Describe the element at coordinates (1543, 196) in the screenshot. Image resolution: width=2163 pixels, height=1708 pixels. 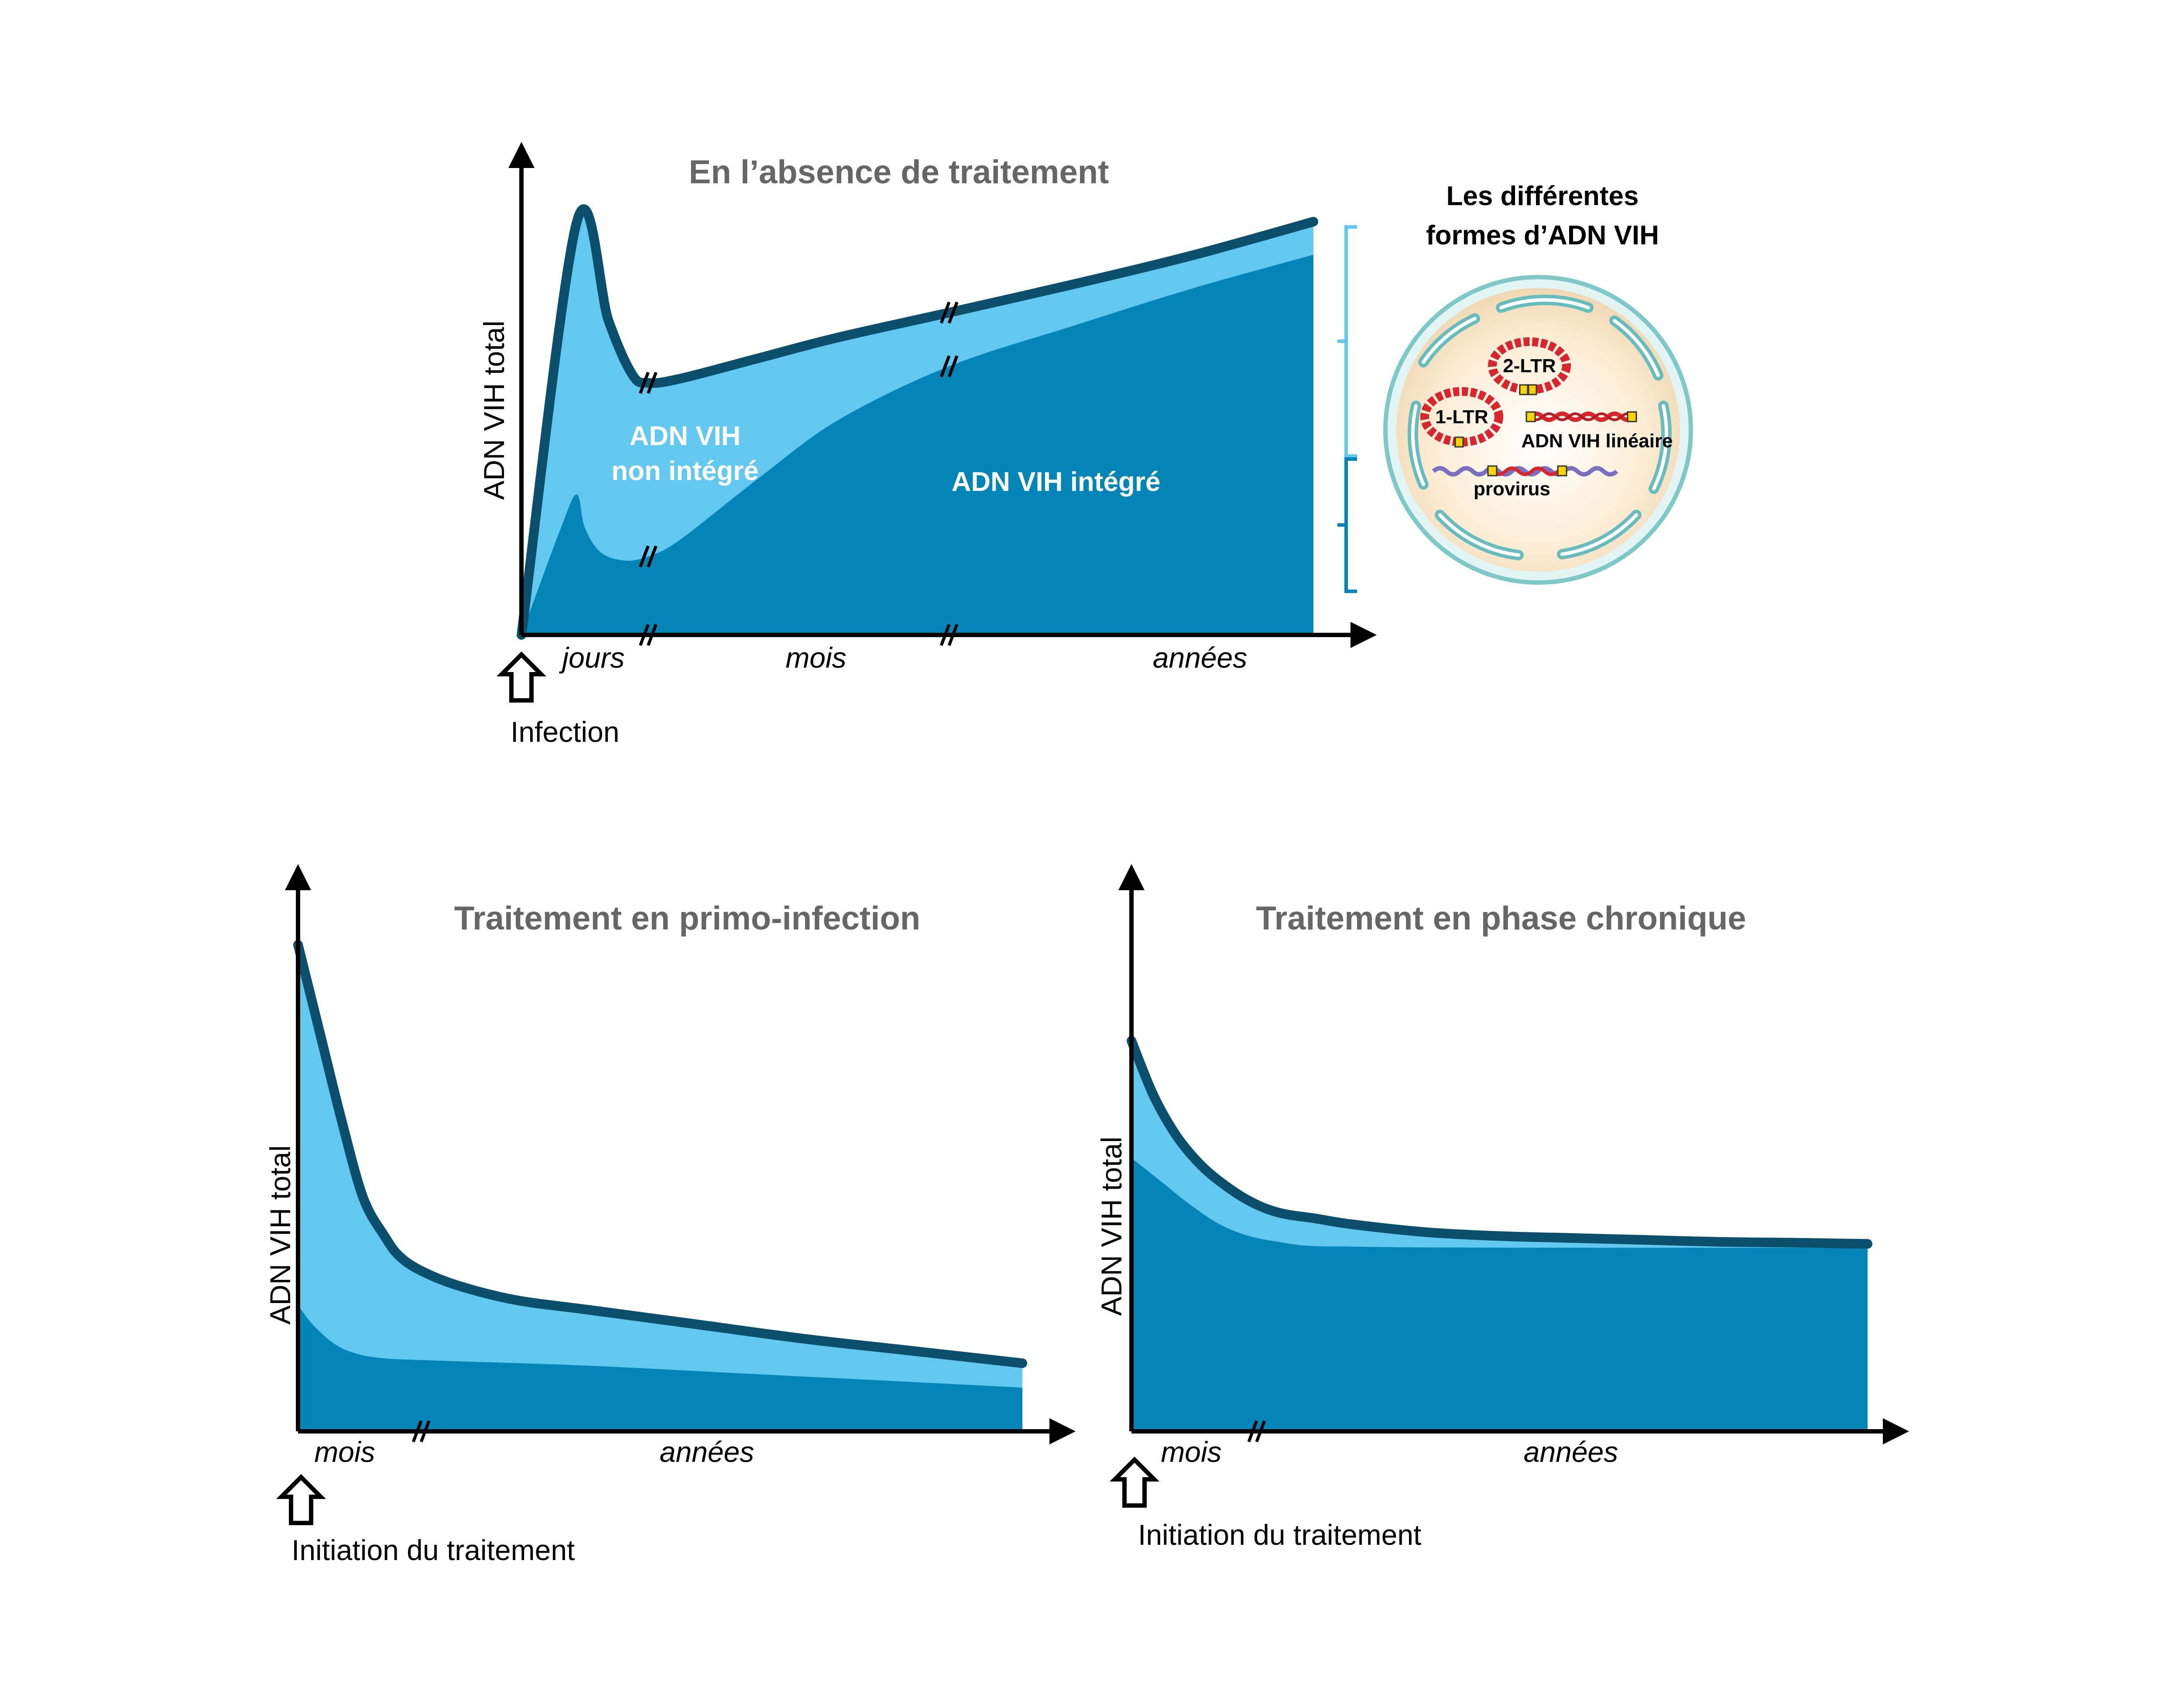
I see `cell-title-line-1: Les différentes` at that location.